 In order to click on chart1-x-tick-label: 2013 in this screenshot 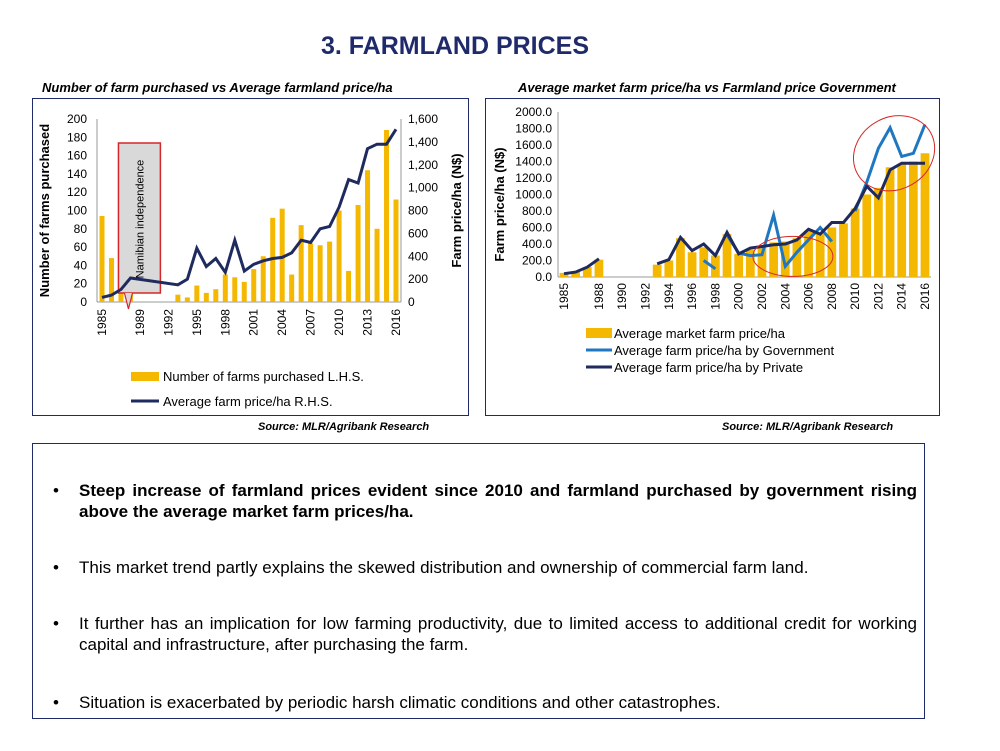, I will do `click(368, 322)`.